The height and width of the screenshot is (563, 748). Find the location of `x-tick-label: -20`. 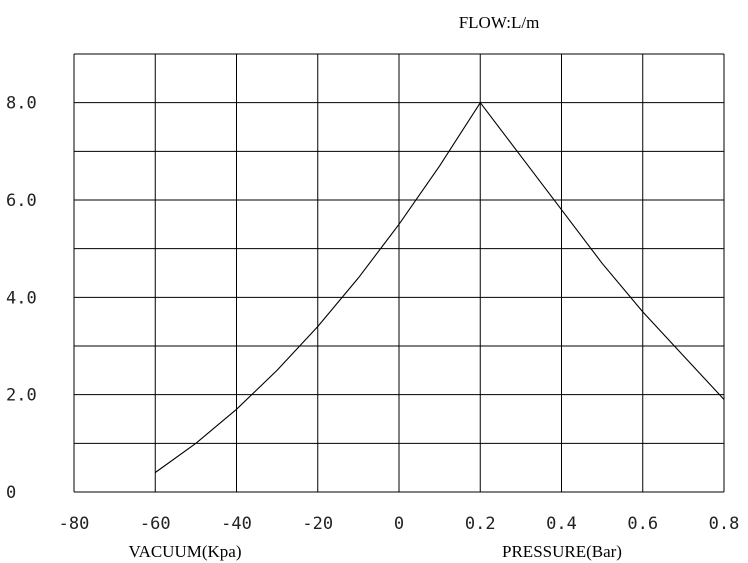

x-tick-label: -20 is located at coordinates (317, 524).